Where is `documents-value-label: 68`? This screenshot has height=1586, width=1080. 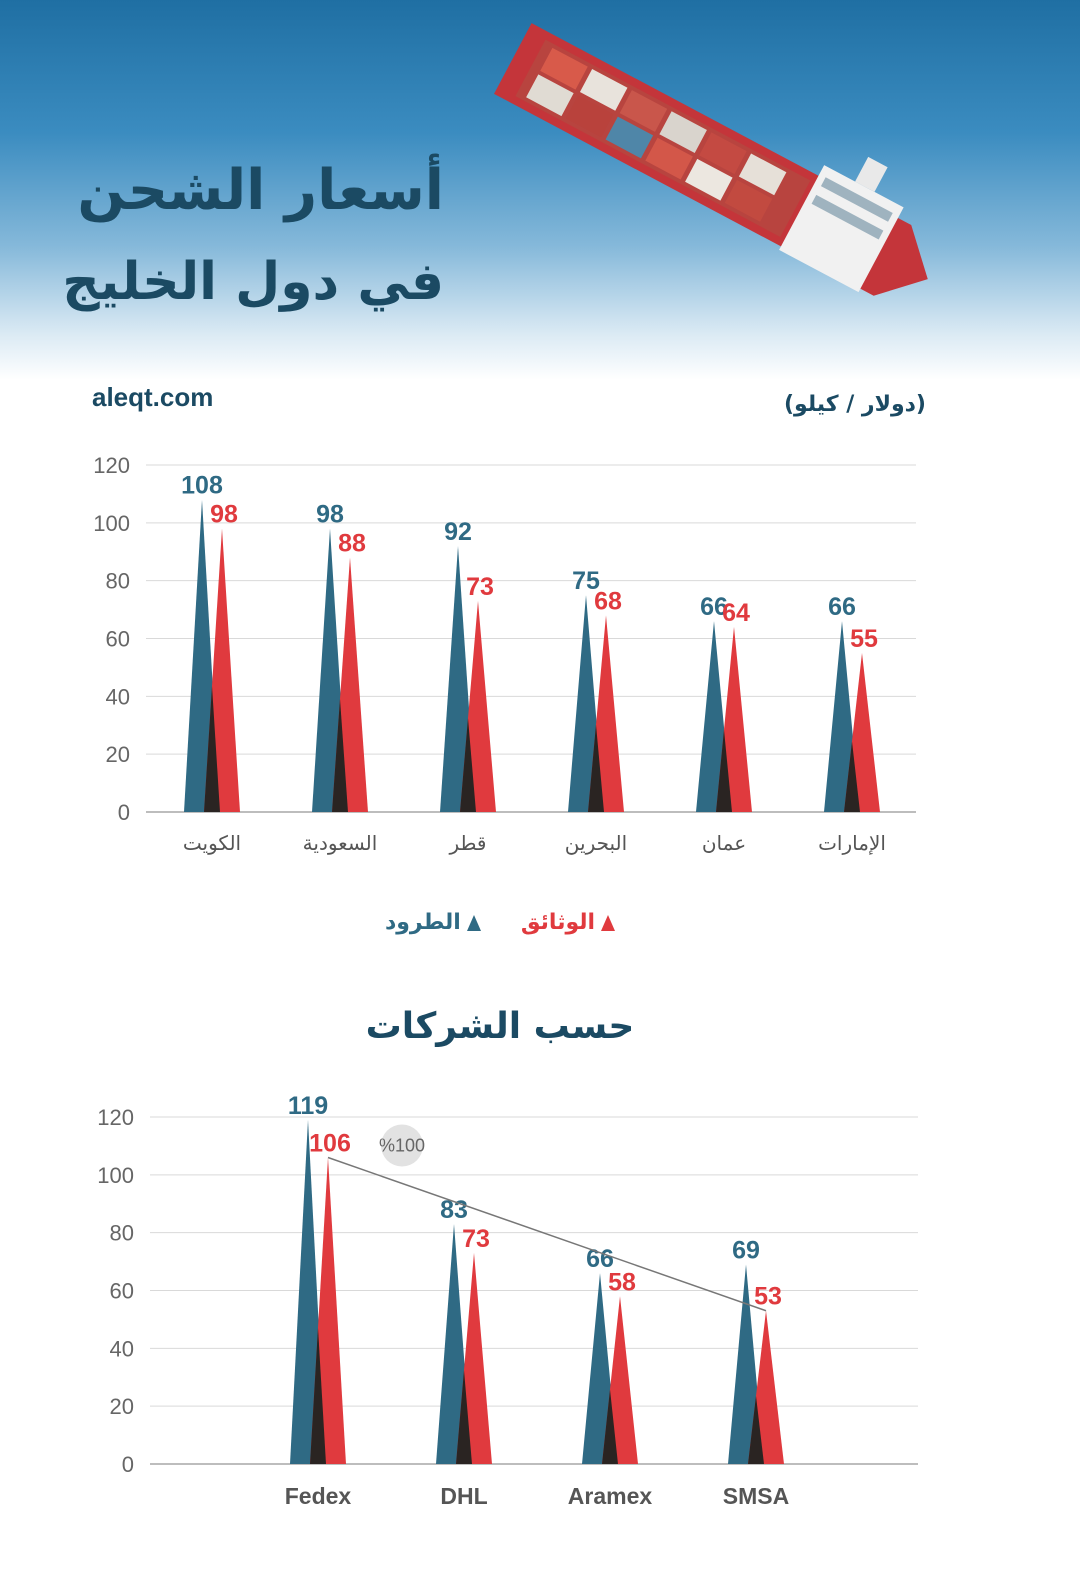
documents-value-label: 68 is located at coordinates (608, 601).